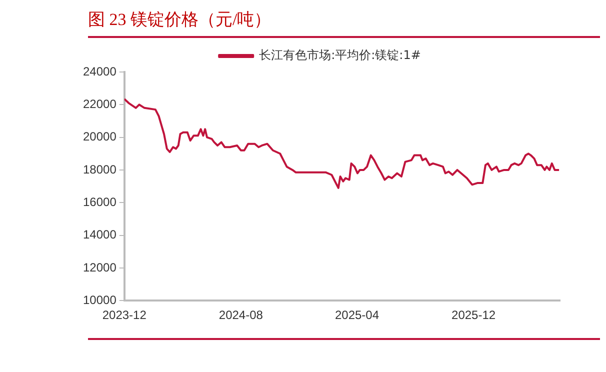 The image size is (606, 372). What do you see at coordinates (99, 201) in the screenshot?
I see `y-tick-label: 16000` at bounding box center [99, 201].